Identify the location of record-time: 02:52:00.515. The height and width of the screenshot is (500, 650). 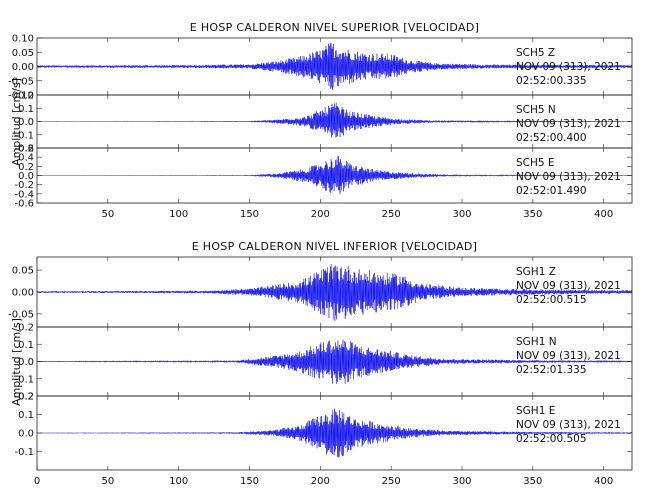
(551, 300).